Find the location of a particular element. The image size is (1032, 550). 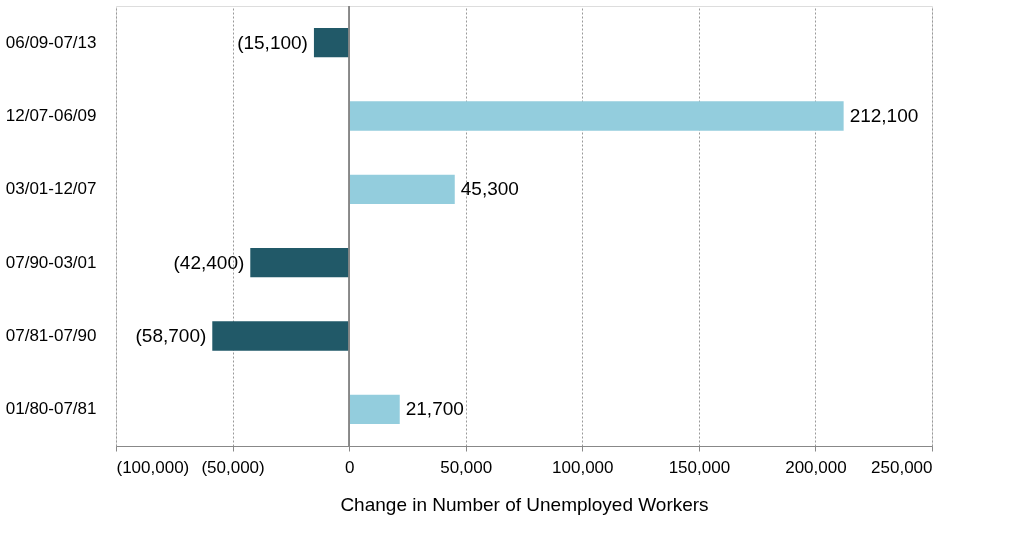

y-tick-label: 12/07-06/09 is located at coordinates (51, 115).